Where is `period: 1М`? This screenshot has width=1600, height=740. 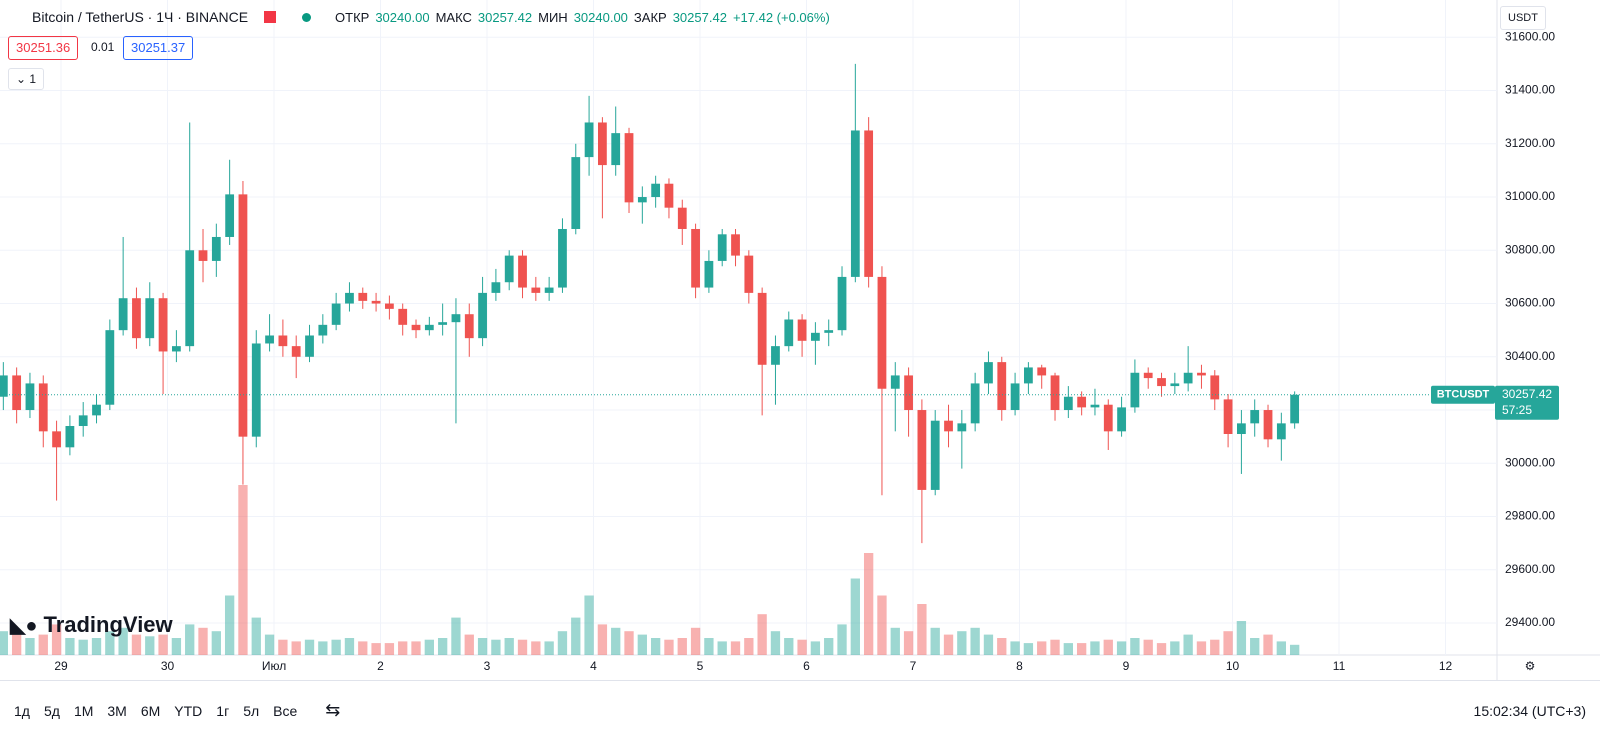
period: 1М is located at coordinates (83, 710).